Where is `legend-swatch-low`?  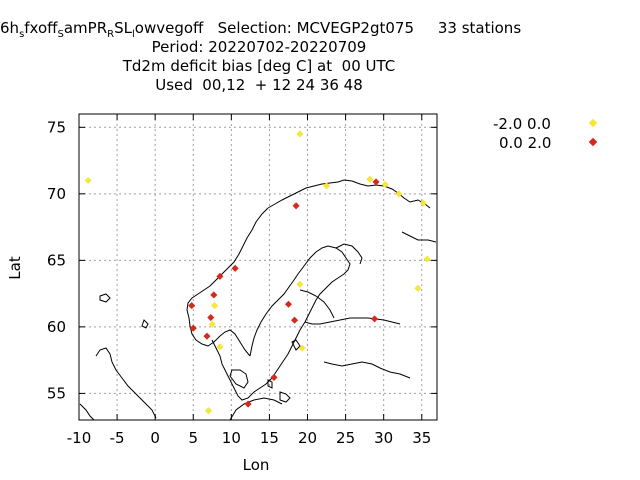
legend-swatch-low is located at coordinates (593, 123).